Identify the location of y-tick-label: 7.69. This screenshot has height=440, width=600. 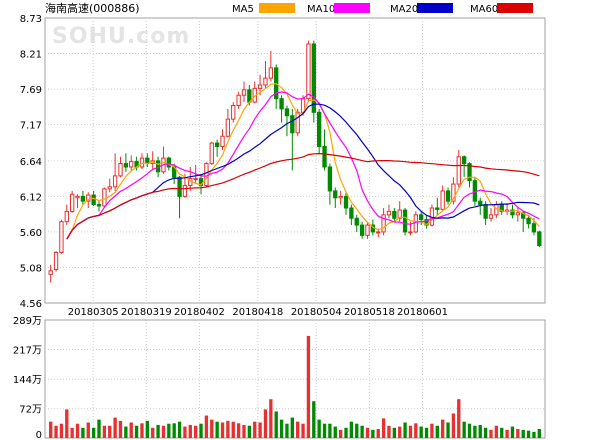
(31, 90).